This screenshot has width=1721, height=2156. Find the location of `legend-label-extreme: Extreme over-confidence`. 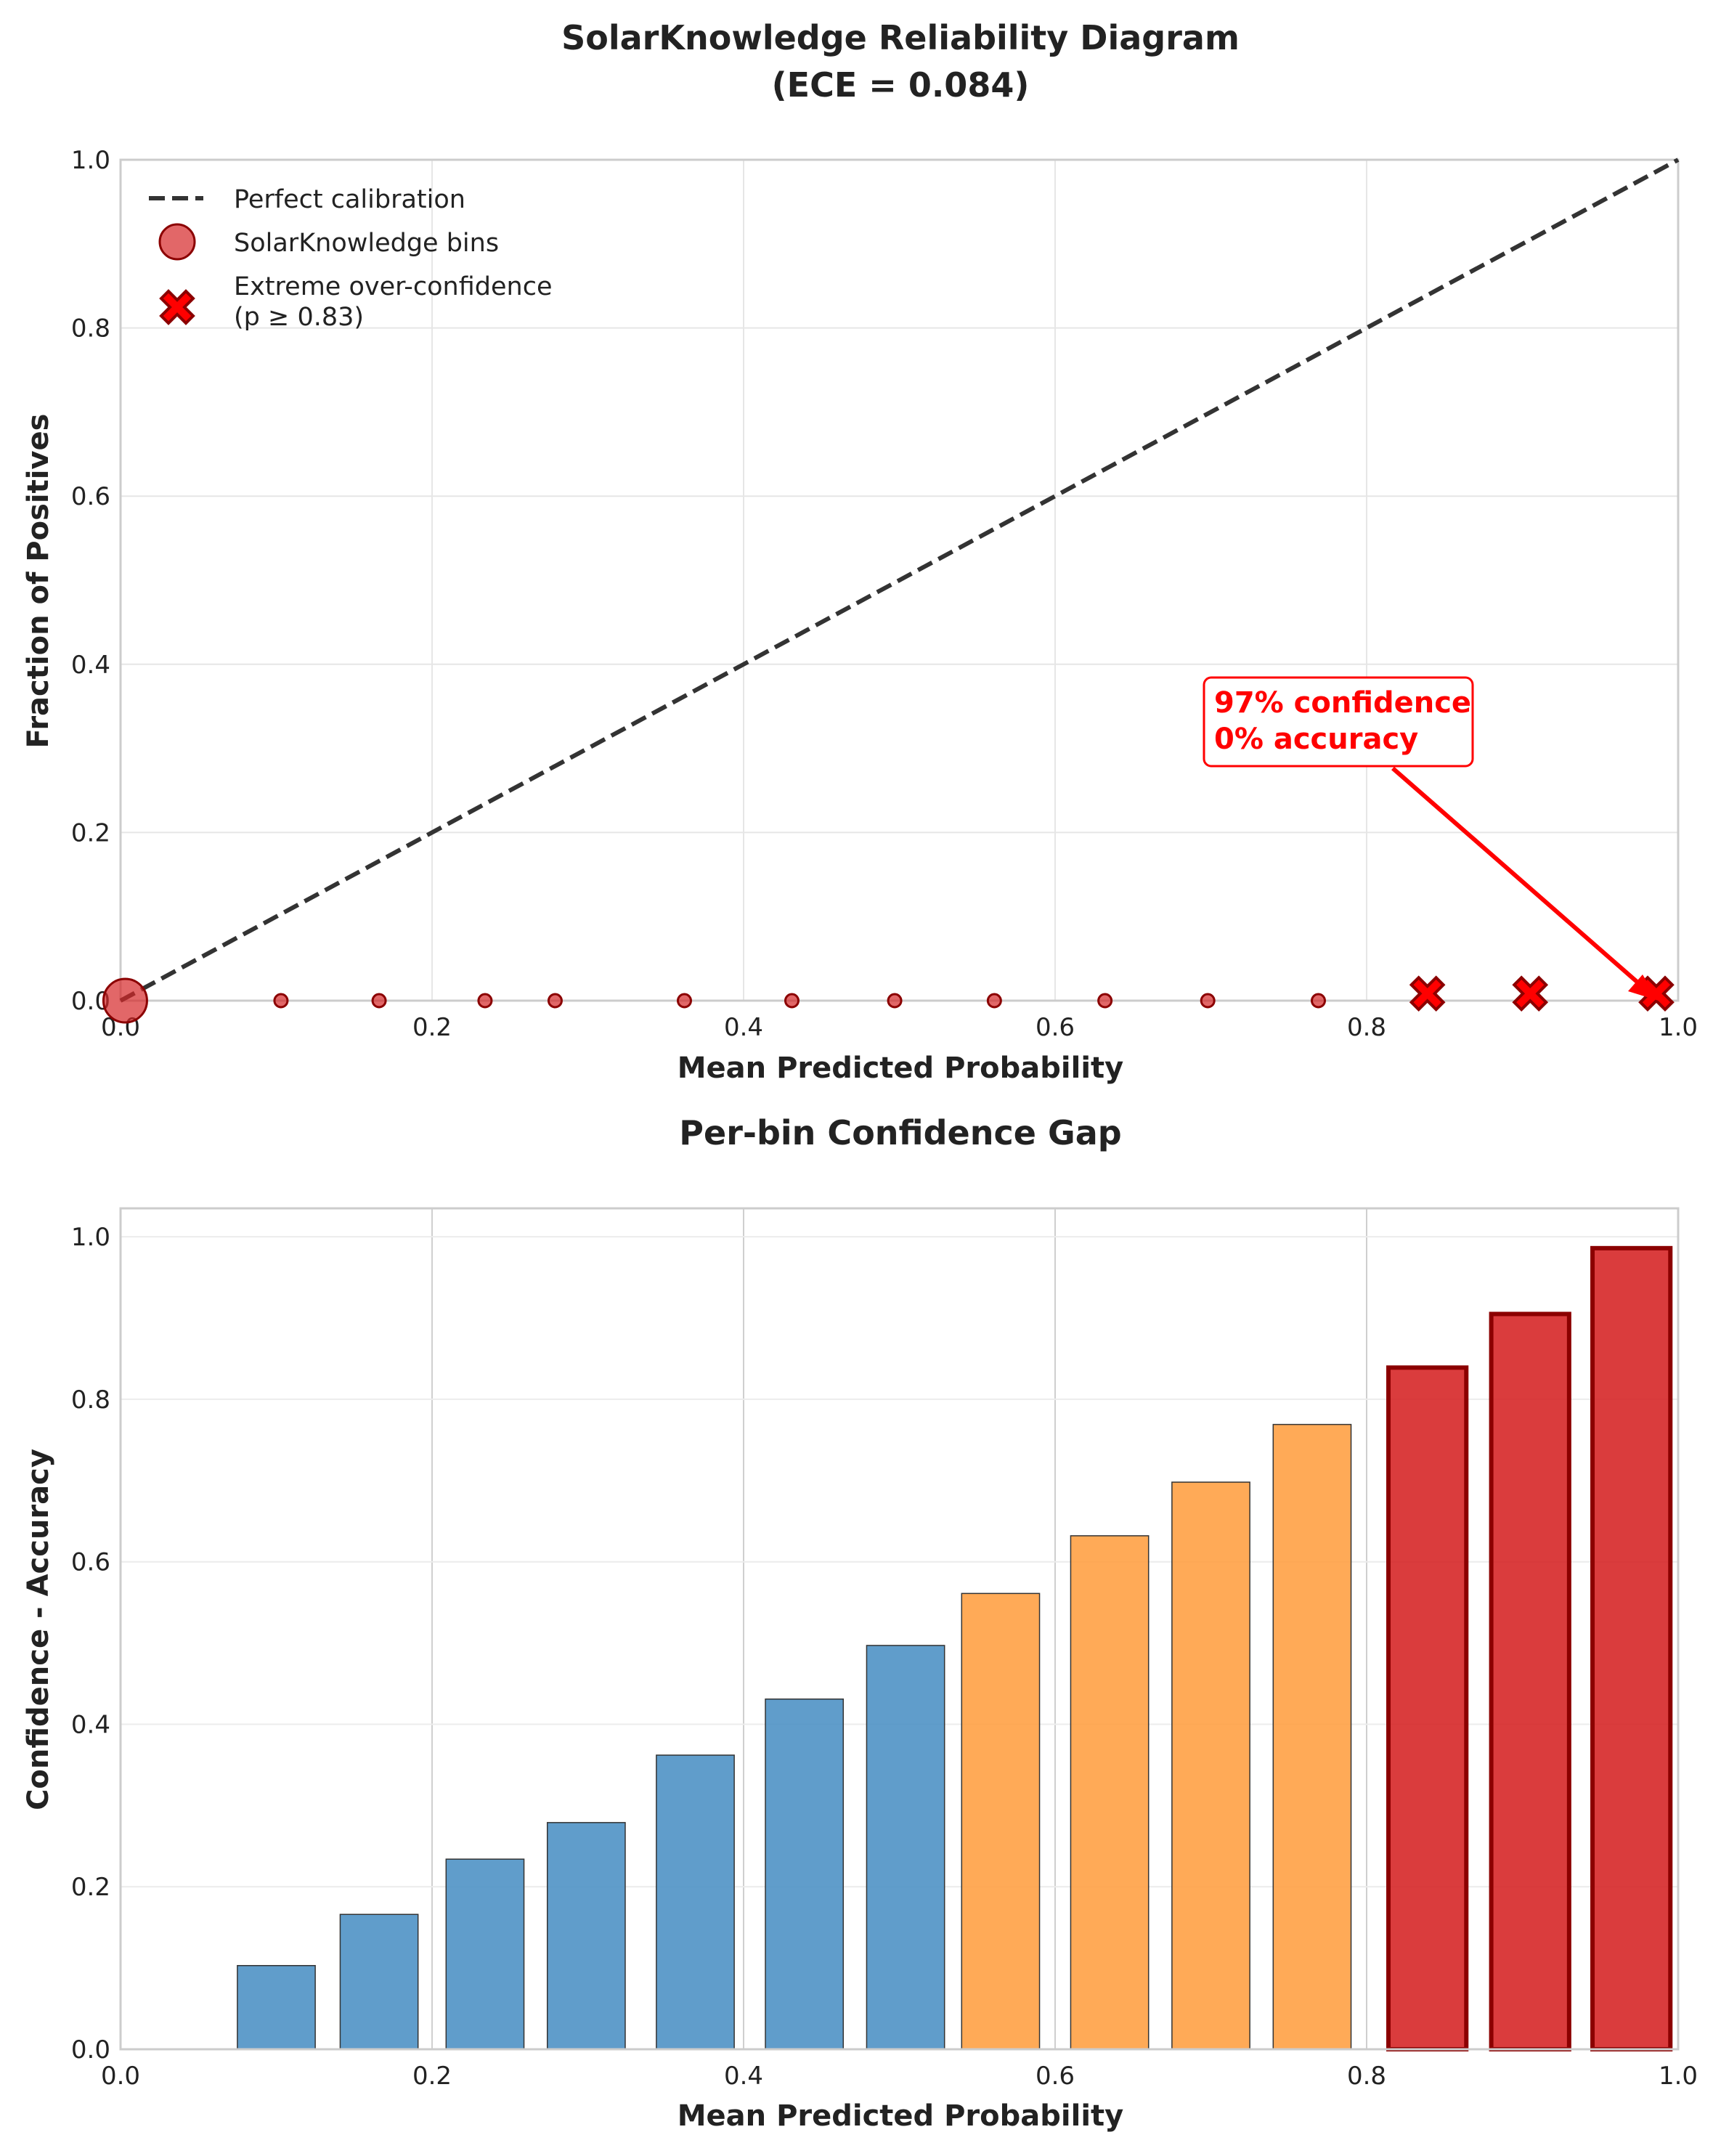

legend-label-extreme: Extreme over-confidence is located at coordinates (393, 286).